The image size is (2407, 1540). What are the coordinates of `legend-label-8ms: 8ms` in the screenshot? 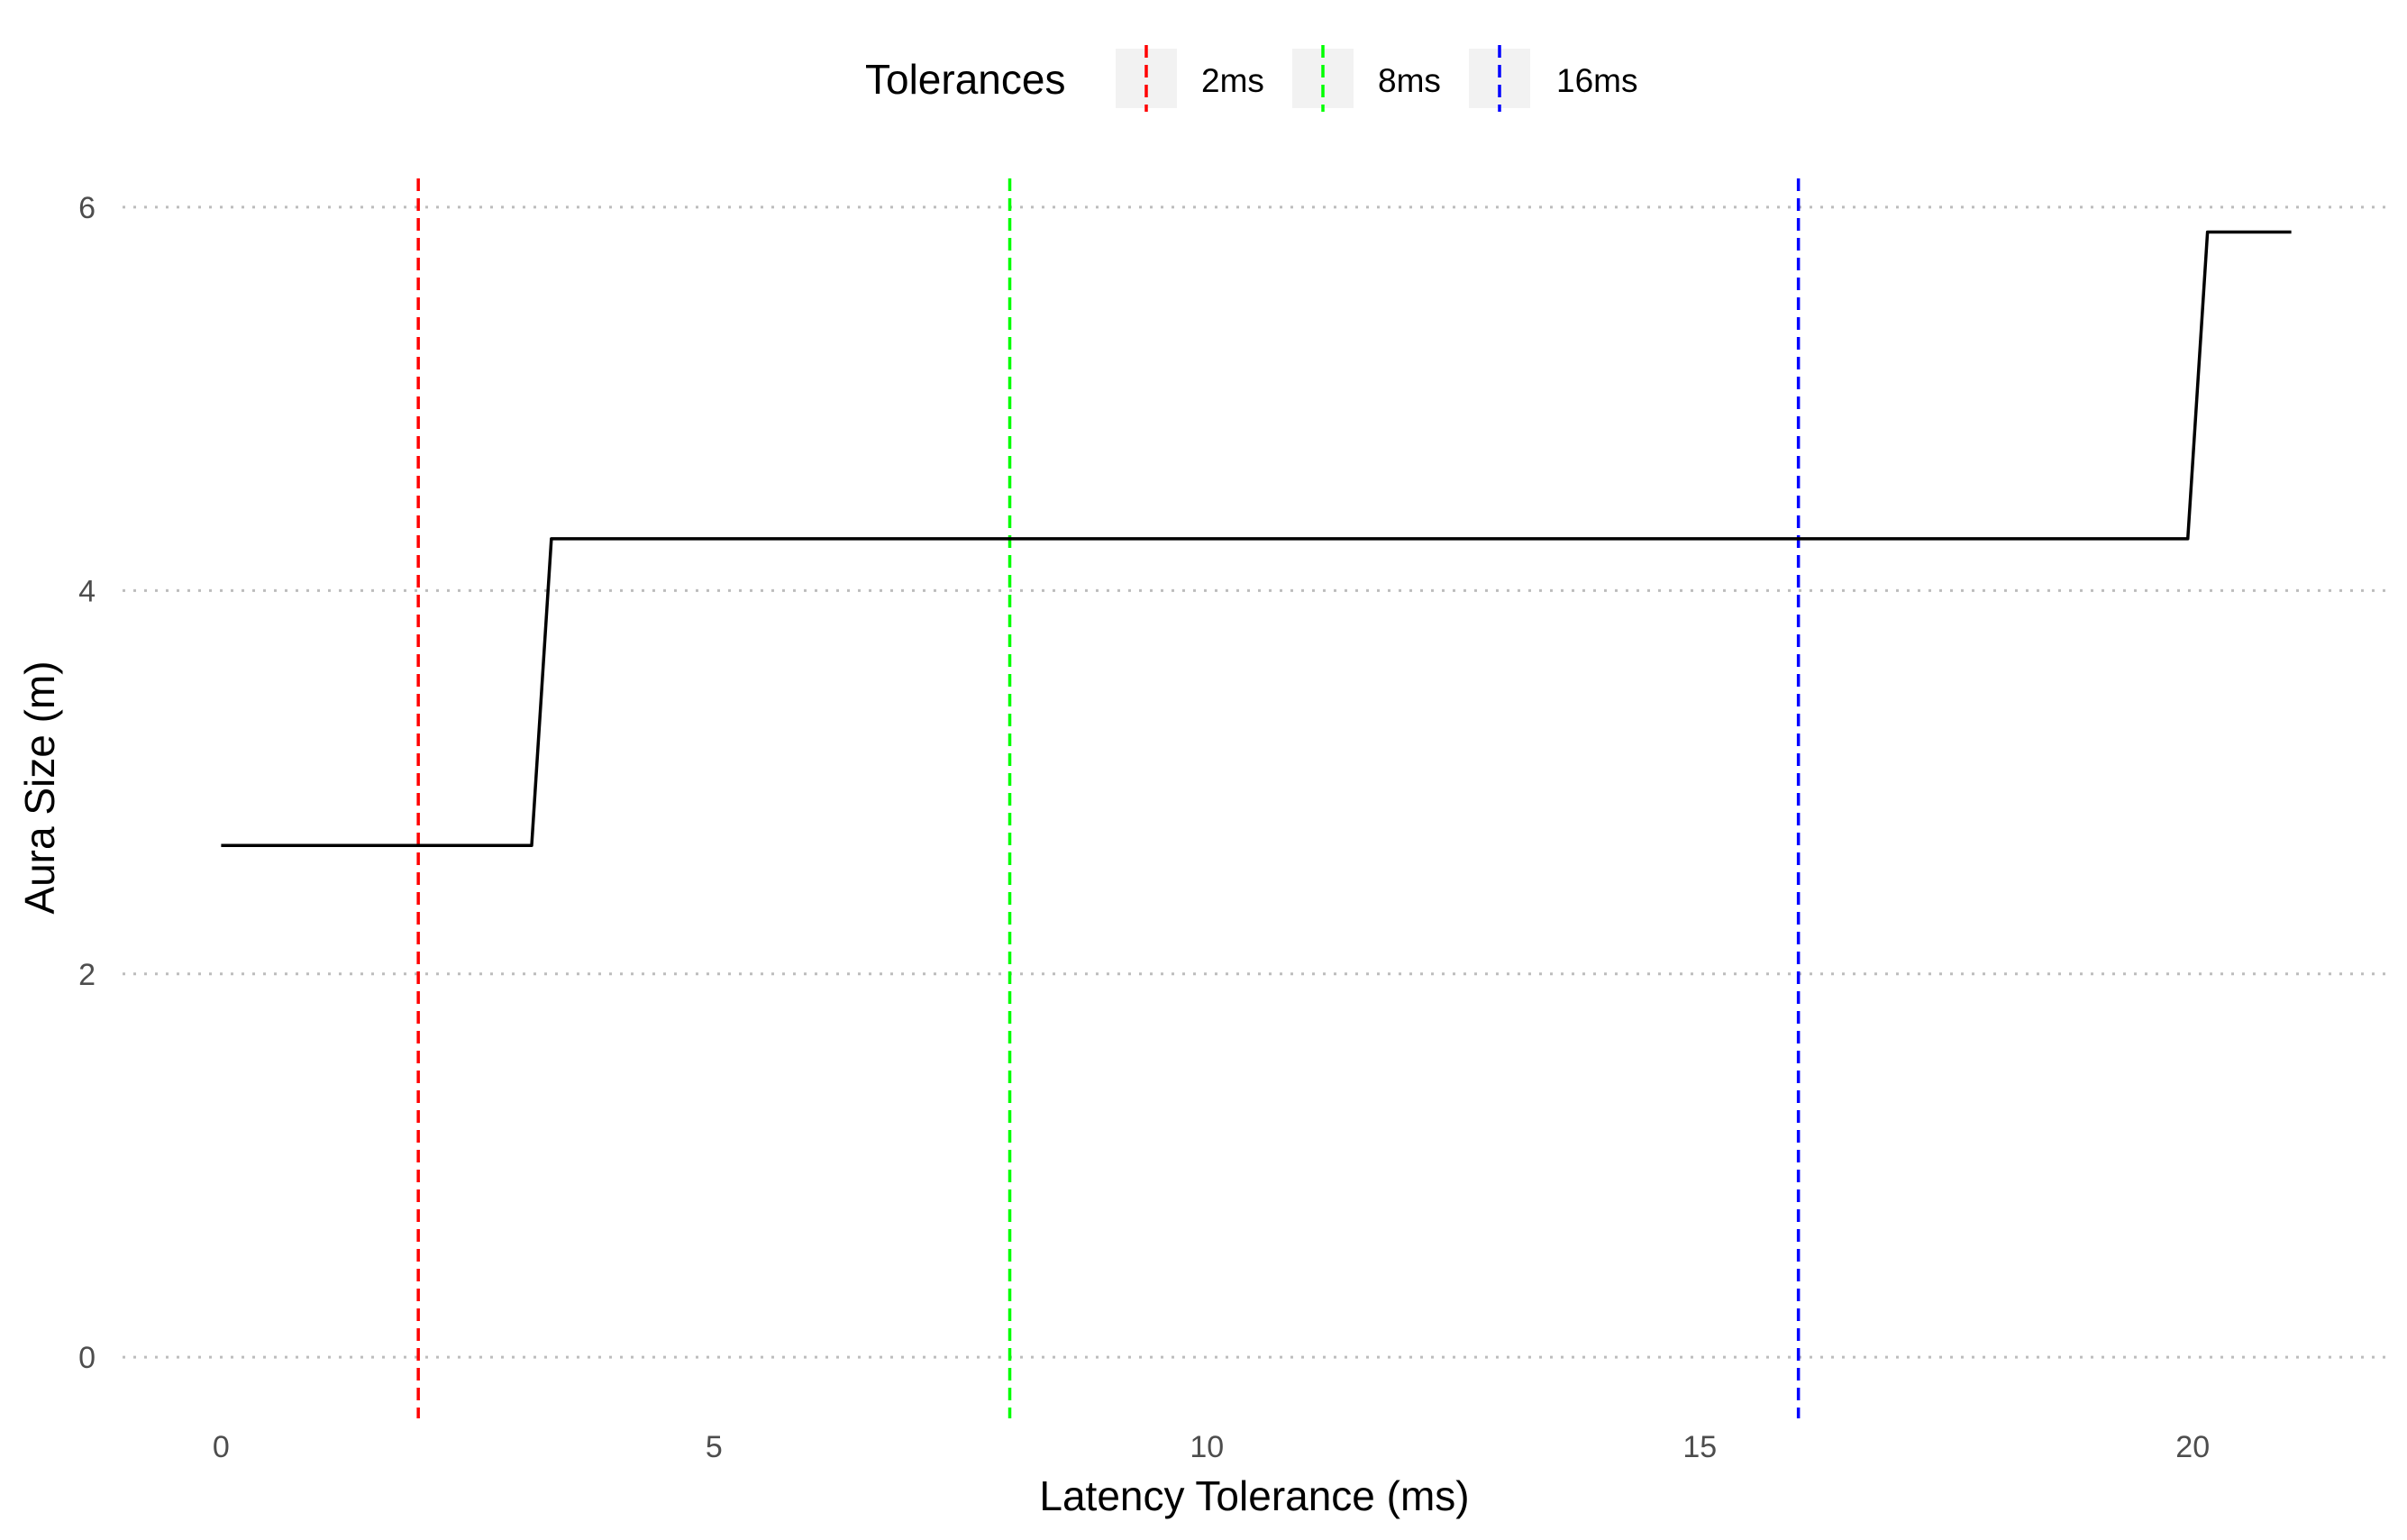 It's located at (1409, 80).